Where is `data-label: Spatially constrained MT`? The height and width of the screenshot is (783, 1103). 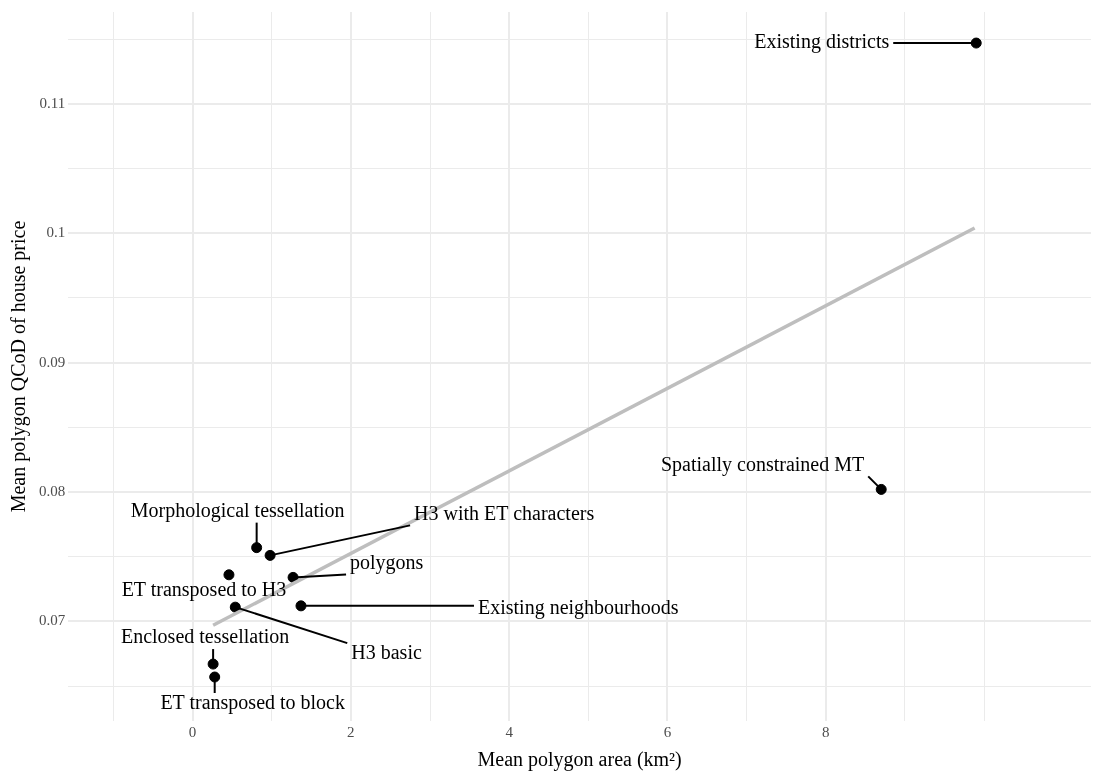 data-label: Spatially constrained MT is located at coordinates (762, 464).